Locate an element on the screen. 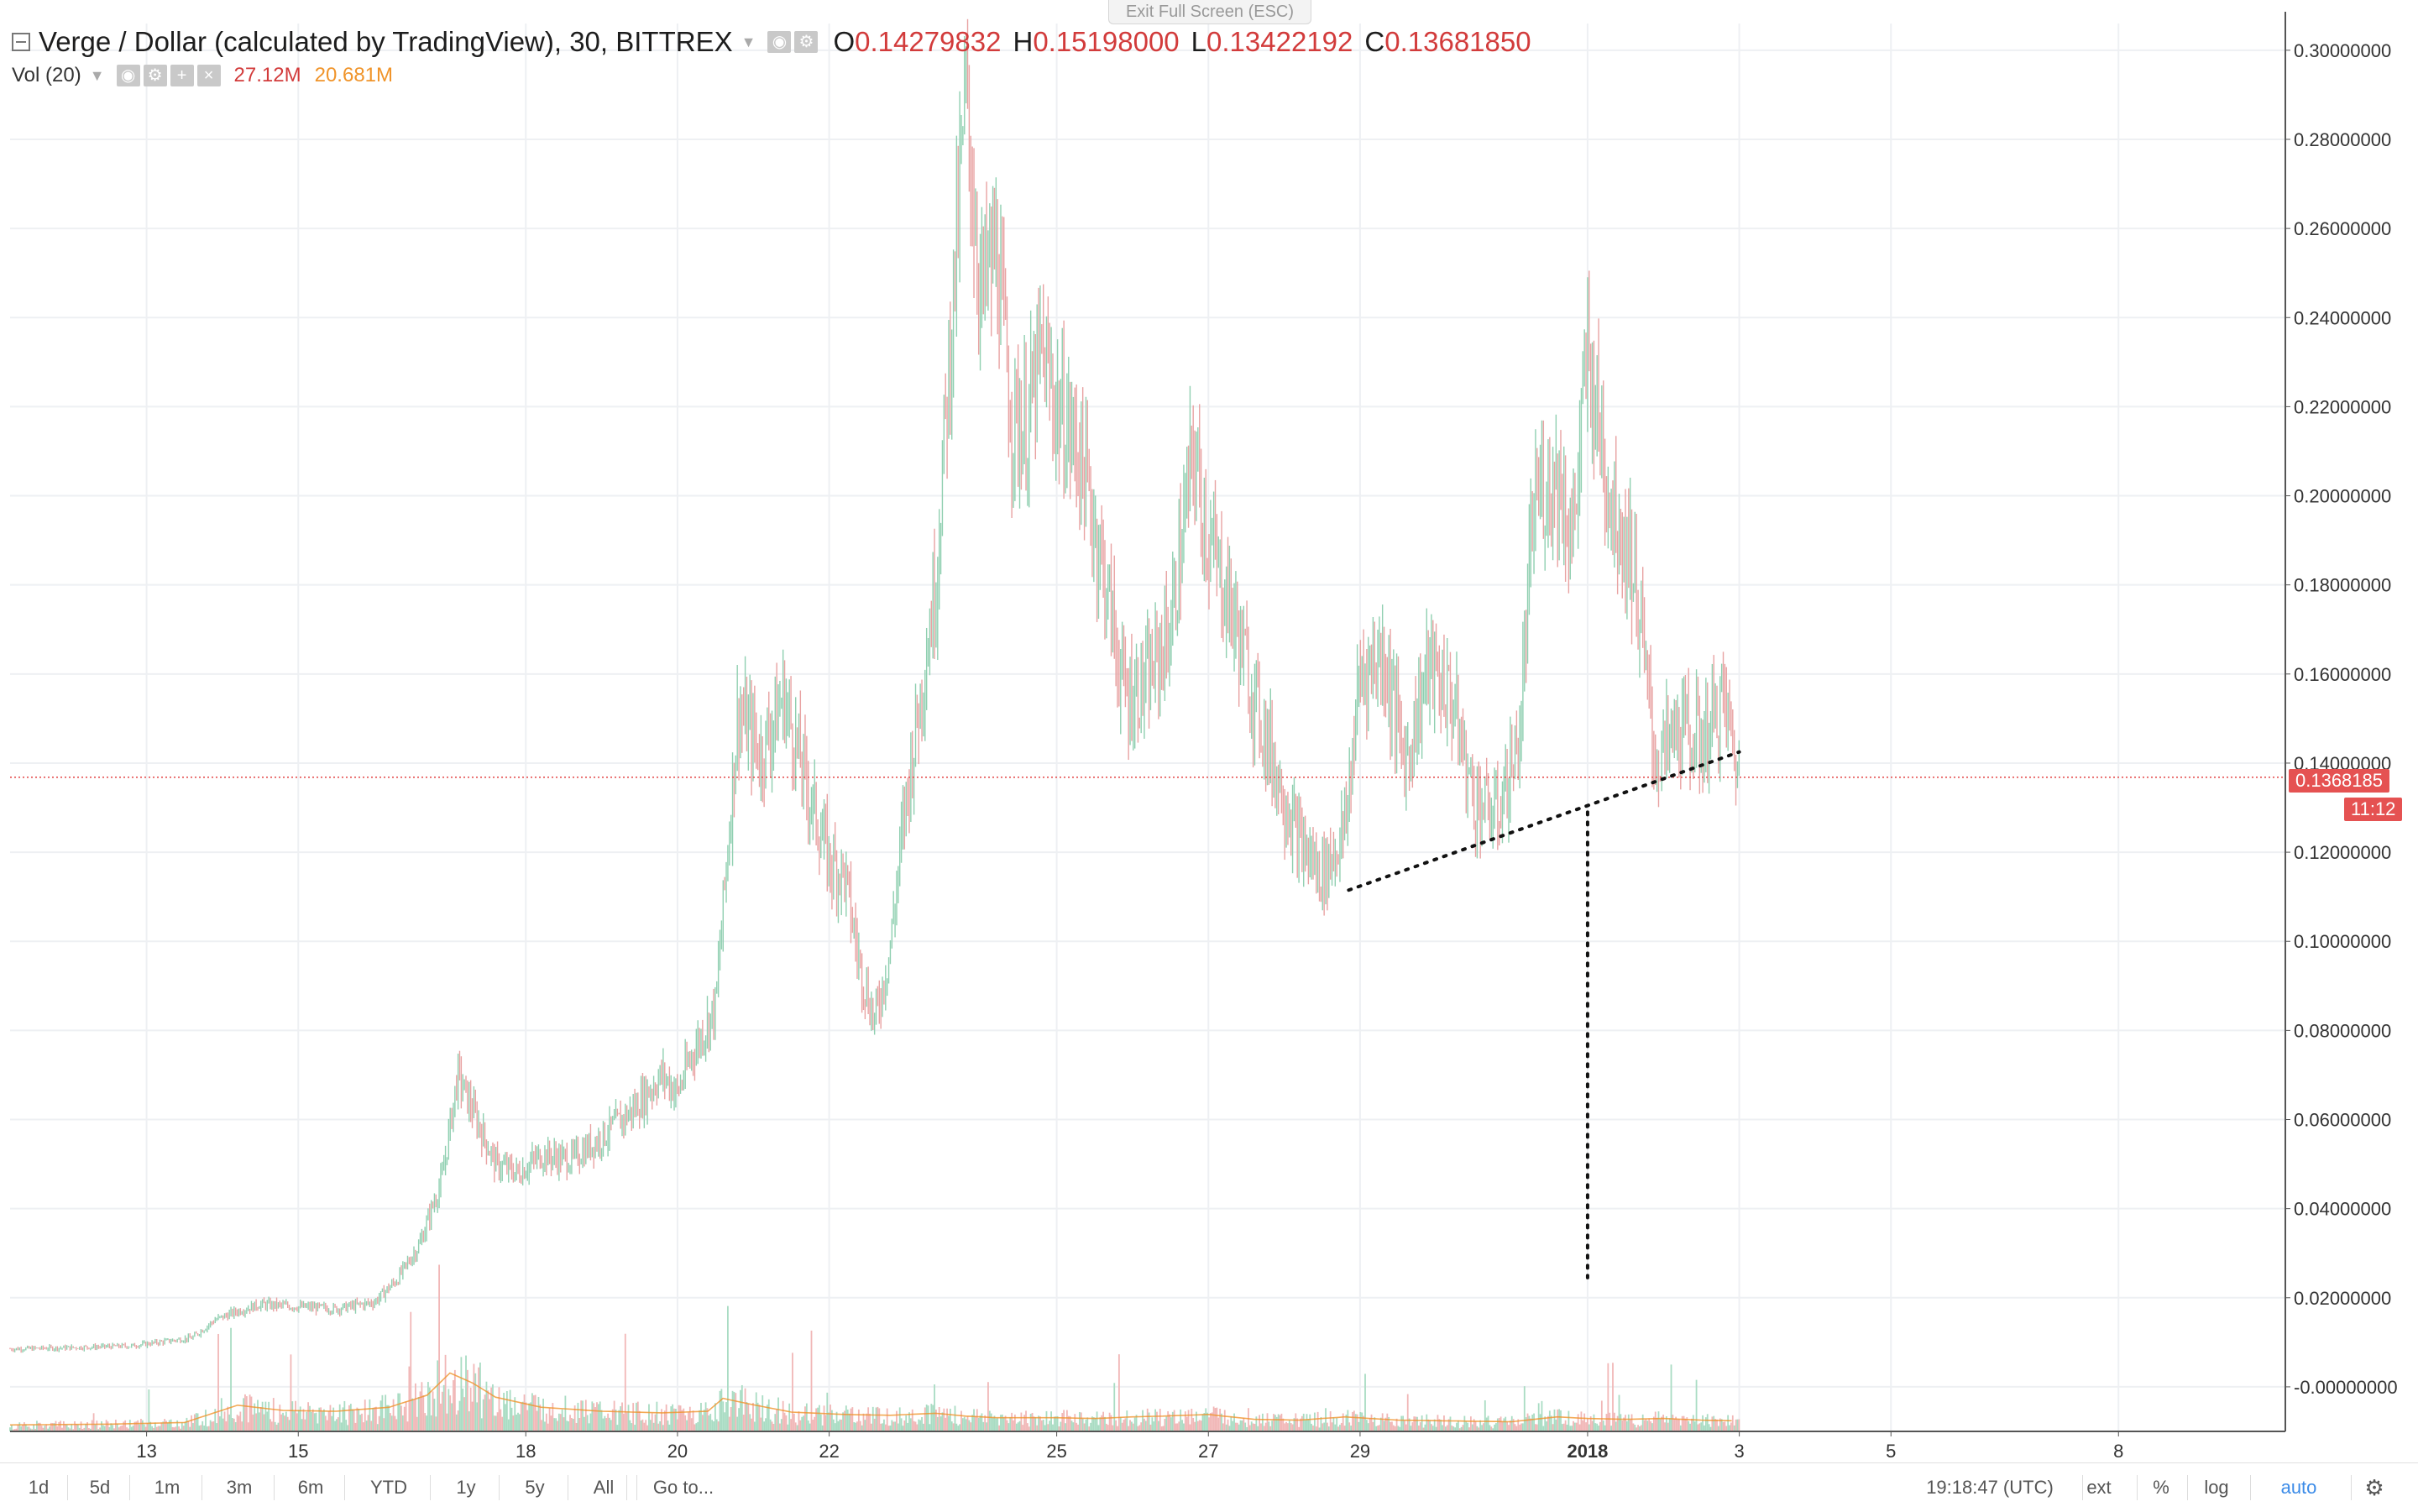 The width and height of the screenshot is (2418, 1512). range-button-6m: 6m is located at coordinates (310, 1487).